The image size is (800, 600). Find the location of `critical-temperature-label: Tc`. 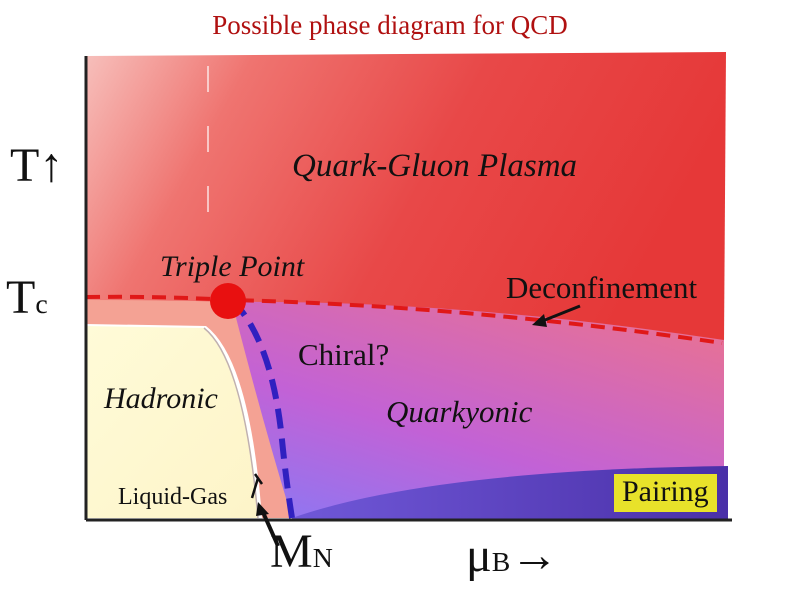

critical-temperature-label: Tc is located at coordinates (27, 298).